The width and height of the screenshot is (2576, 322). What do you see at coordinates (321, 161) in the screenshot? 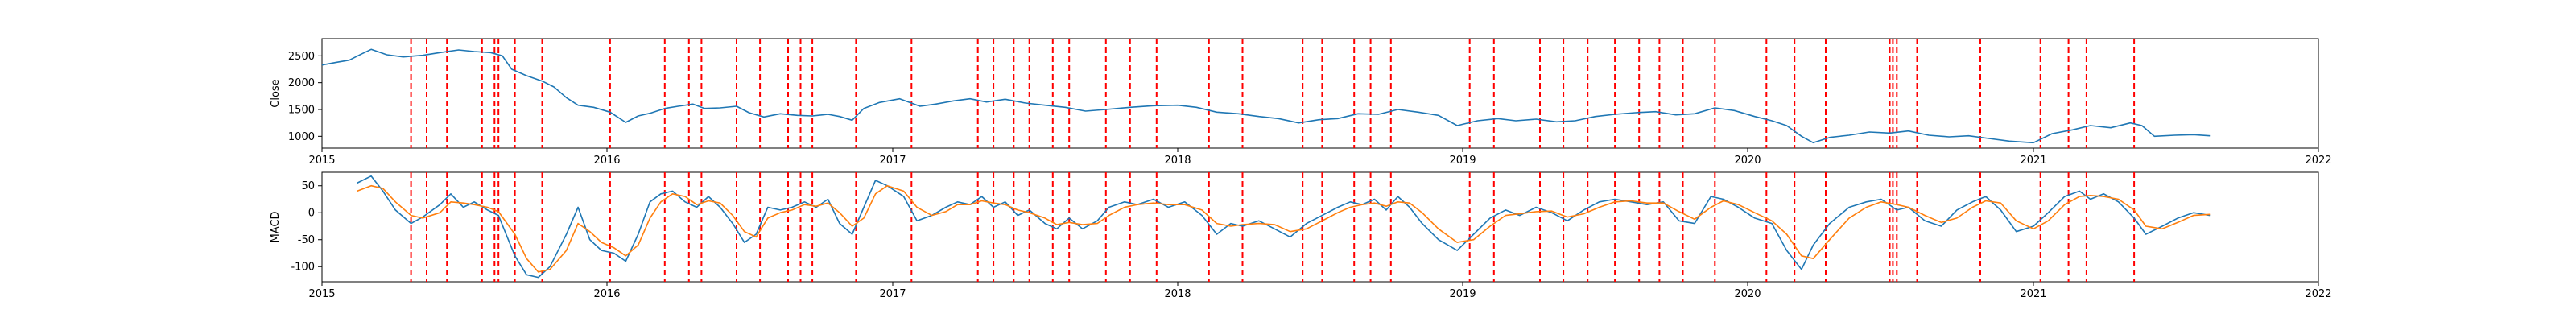
I see `close-x-tick-label: 2015` at bounding box center [321, 161].